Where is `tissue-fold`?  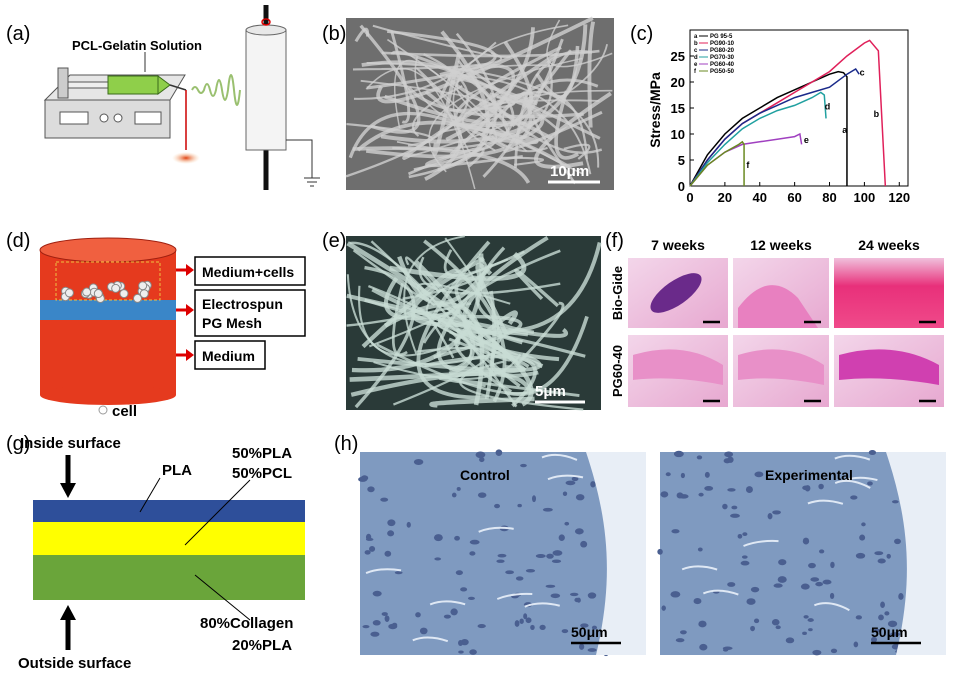
tissue-fold is located at coordinates (889, 367).